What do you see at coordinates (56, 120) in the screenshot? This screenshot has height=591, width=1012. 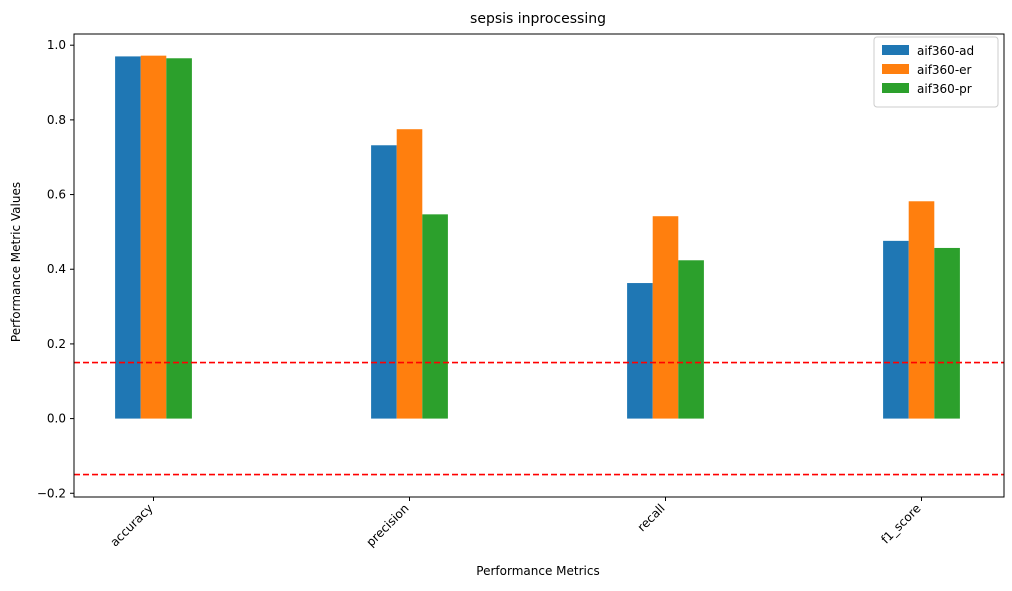 I see `y-tick-label: 0.8` at bounding box center [56, 120].